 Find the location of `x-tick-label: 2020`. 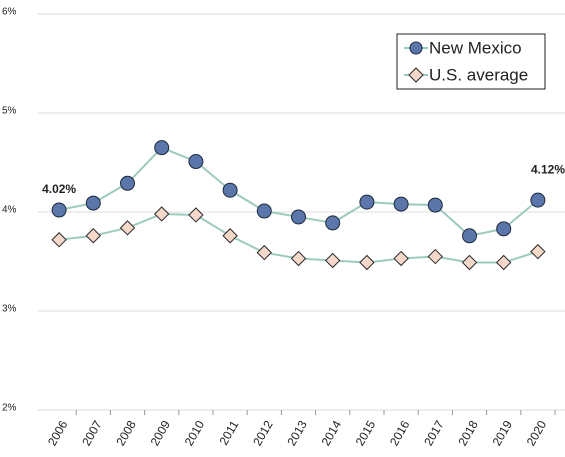

x-tick-label: 2020 is located at coordinates (537, 433).